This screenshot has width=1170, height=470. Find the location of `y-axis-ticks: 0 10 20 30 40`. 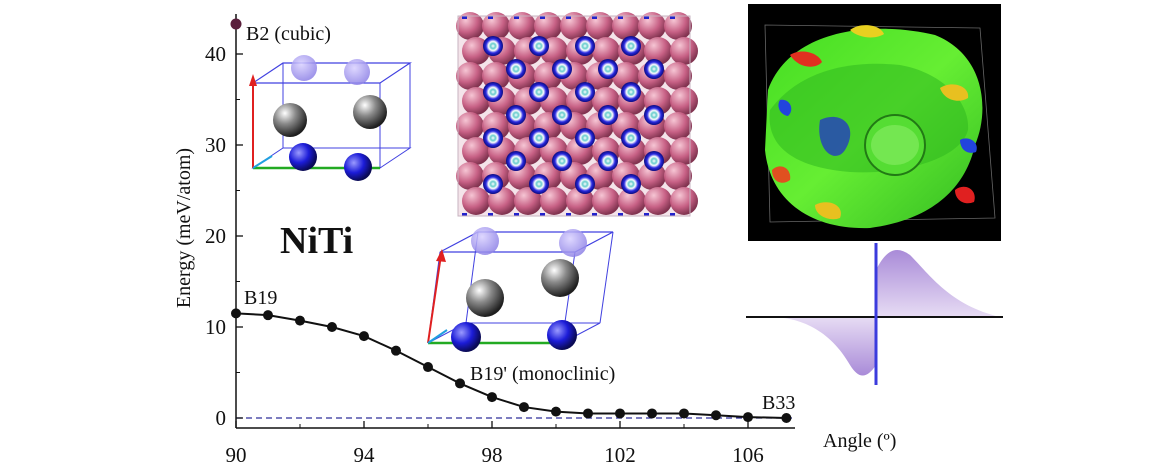

y-axis-ticks: 0 10 20 30 40 is located at coordinates (224, 236).